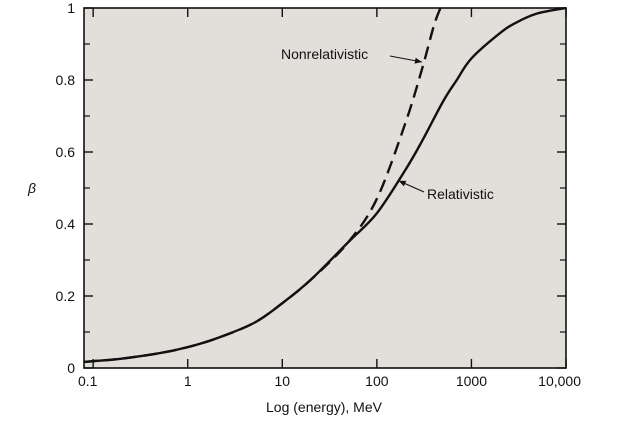  I want to click on y-tick-label: 0, so click(71, 368).